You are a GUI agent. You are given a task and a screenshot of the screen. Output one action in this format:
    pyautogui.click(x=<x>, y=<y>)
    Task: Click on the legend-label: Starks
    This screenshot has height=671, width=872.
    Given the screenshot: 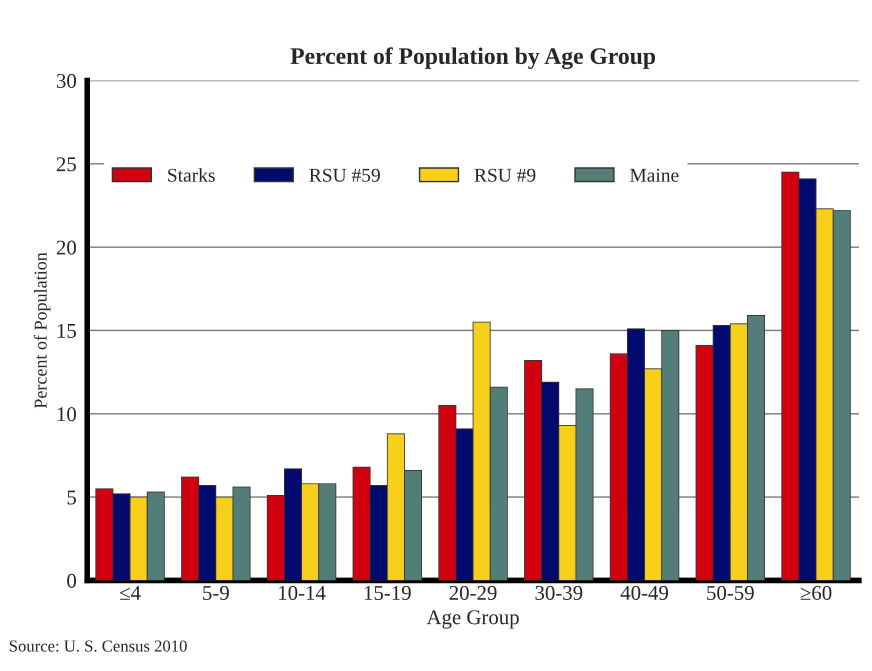 What is the action you would take?
    pyautogui.click(x=191, y=175)
    